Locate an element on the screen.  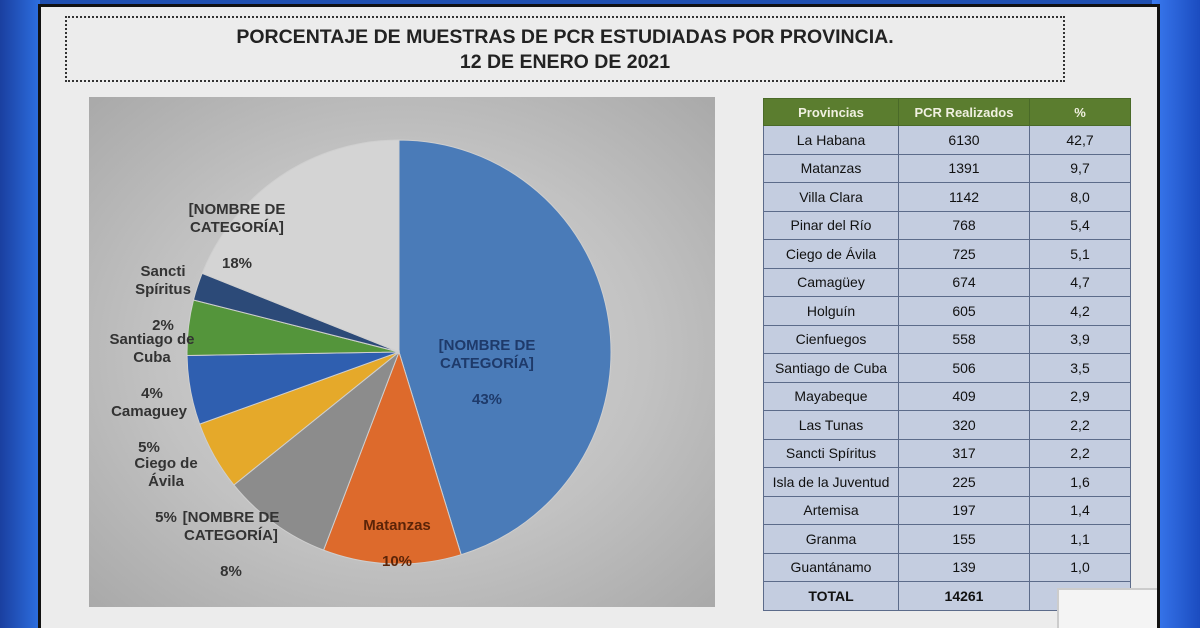
slice-label-value: 4% is located at coordinates (152, 393).